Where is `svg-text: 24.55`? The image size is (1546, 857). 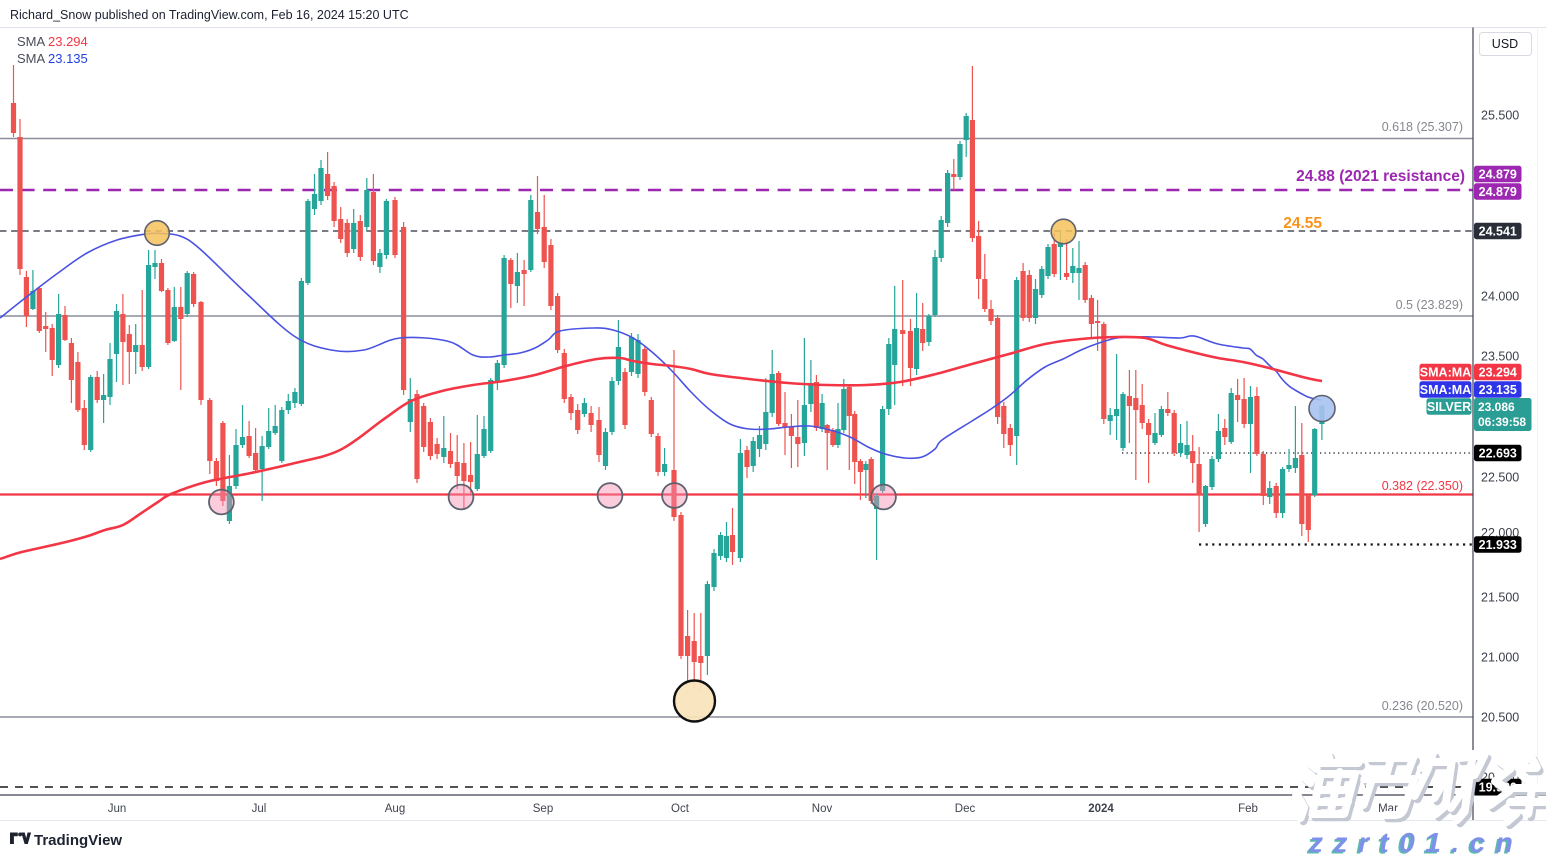 svg-text: 24.55 is located at coordinates (1302, 223).